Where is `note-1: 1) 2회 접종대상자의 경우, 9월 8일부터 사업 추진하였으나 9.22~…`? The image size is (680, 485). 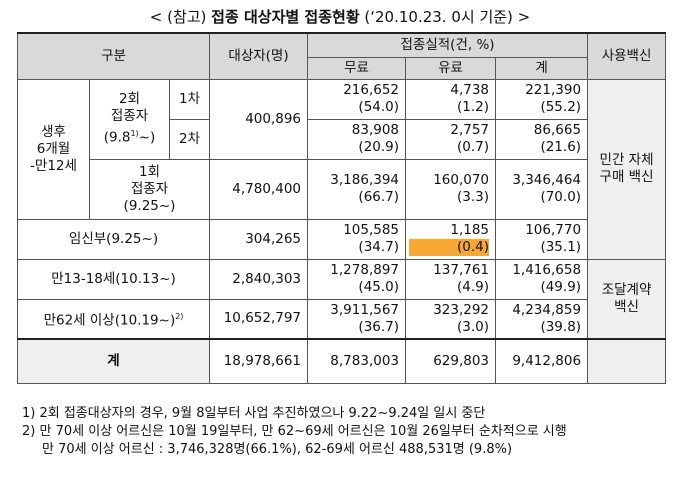
note-1: 1) 2회 접종대상자의 경우, 9월 8일부터 사업 추진하였으나 9.22~… is located at coordinates (254, 413).